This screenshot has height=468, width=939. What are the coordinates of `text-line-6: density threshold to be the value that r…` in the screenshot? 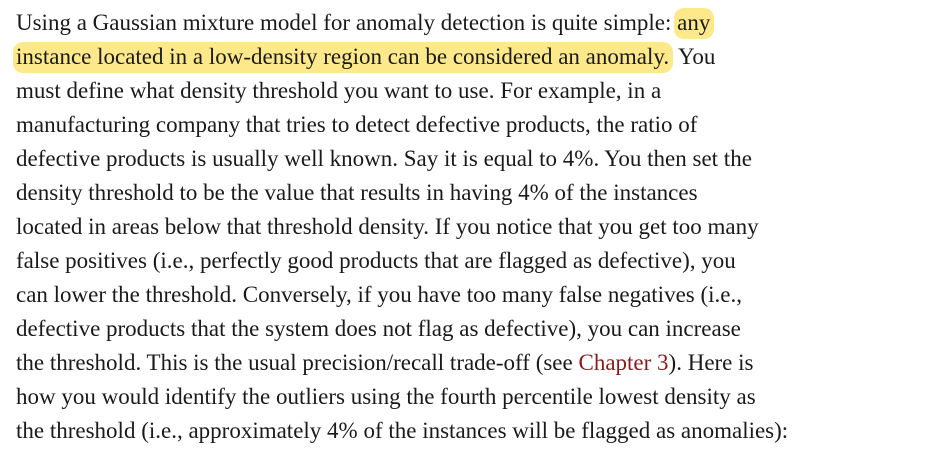 It's located at (357, 192).